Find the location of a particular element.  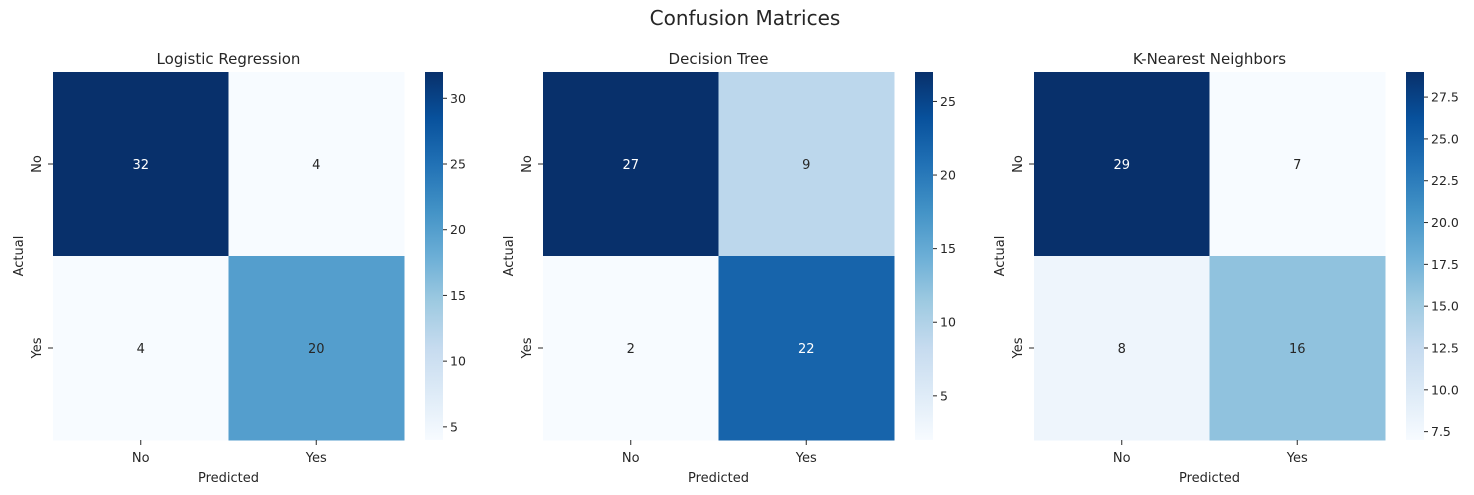

cell-value-label: 22 is located at coordinates (806, 349).